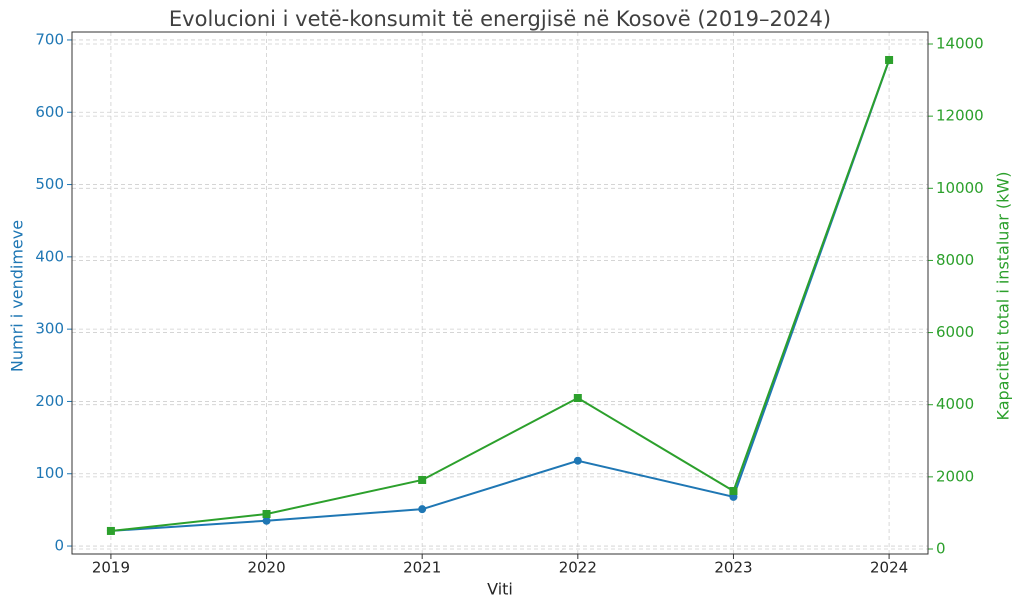 This screenshot has height=610, width=1024. Describe the element at coordinates (889, 568) in the screenshot. I see `x-tick-label: 2024` at that location.